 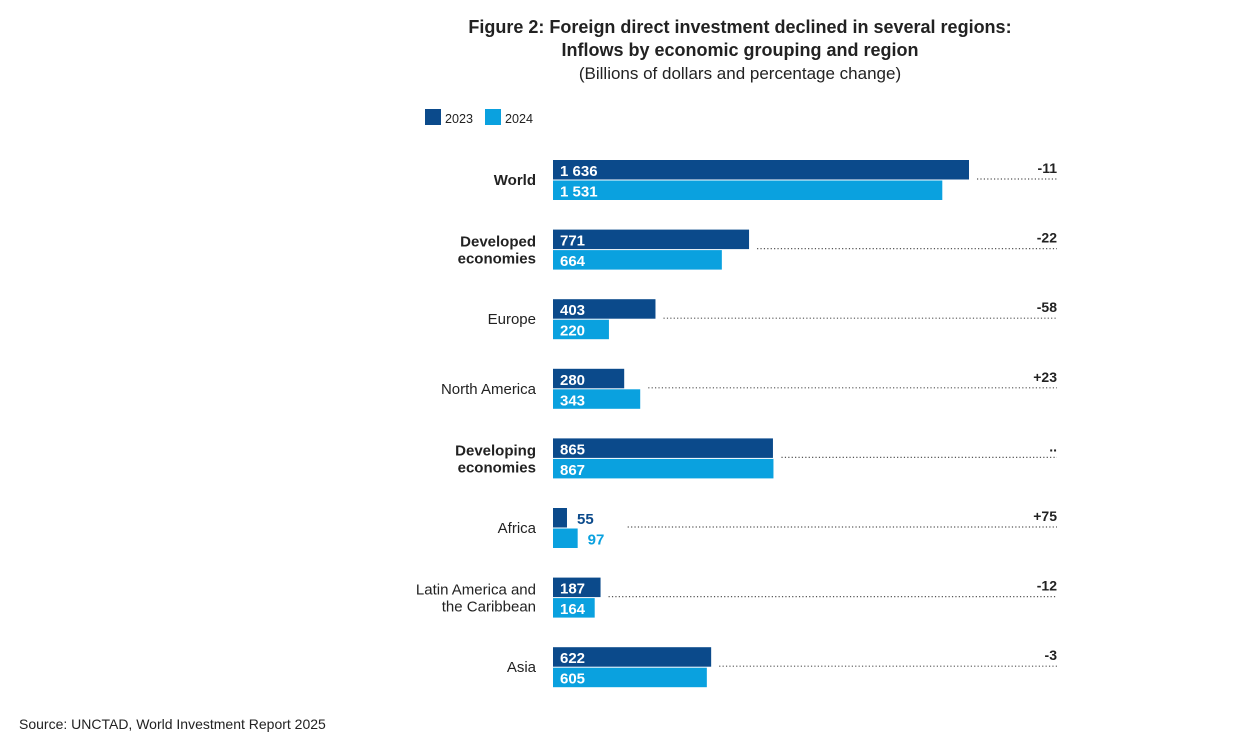 I want to click on bar-2023-latin-america-and-the-caribbean, so click(x=577, y=587).